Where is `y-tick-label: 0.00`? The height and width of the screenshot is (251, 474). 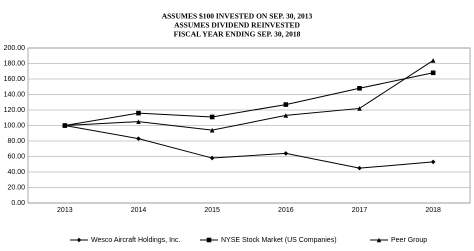 y-tick-label: 0.00 is located at coordinates (18, 203).